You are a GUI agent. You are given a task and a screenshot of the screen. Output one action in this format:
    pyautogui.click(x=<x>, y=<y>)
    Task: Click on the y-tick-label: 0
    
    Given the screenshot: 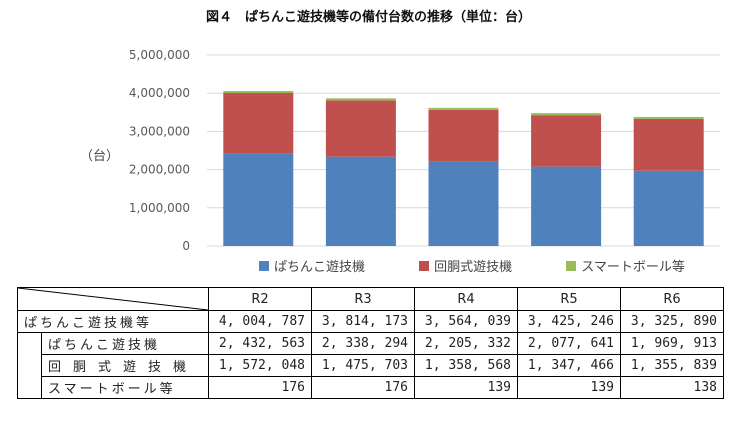 What is the action you would take?
    pyautogui.click(x=186, y=246)
    